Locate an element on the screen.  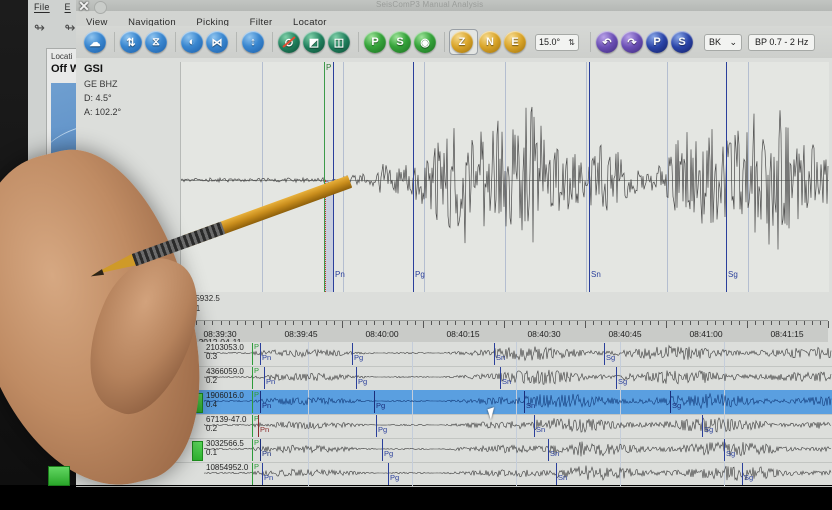
filter-field: BP 0.7 - 2 Hz is located at coordinates (782, 42).